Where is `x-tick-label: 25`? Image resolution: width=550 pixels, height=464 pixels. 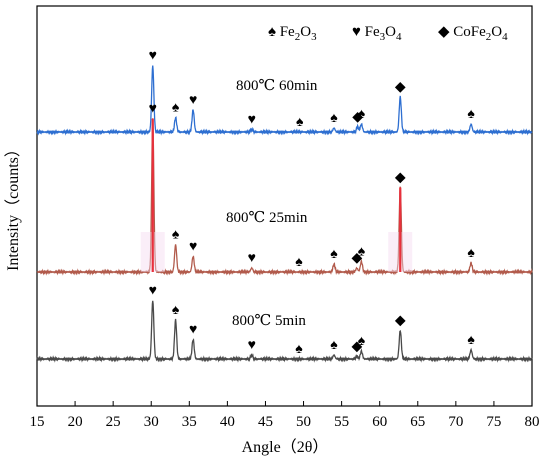 x-tick-label: 25 is located at coordinates (113, 422).